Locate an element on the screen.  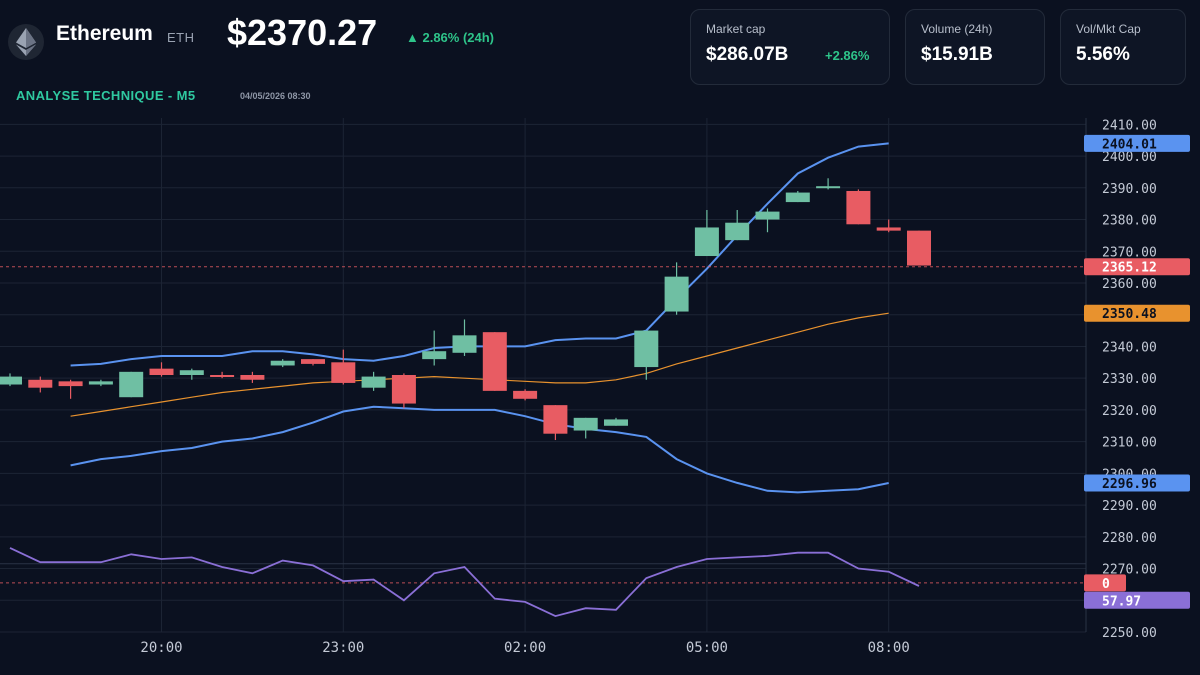
market-cap-card: Market cap $286.07B +2.86% is located at coordinates (790, 47).